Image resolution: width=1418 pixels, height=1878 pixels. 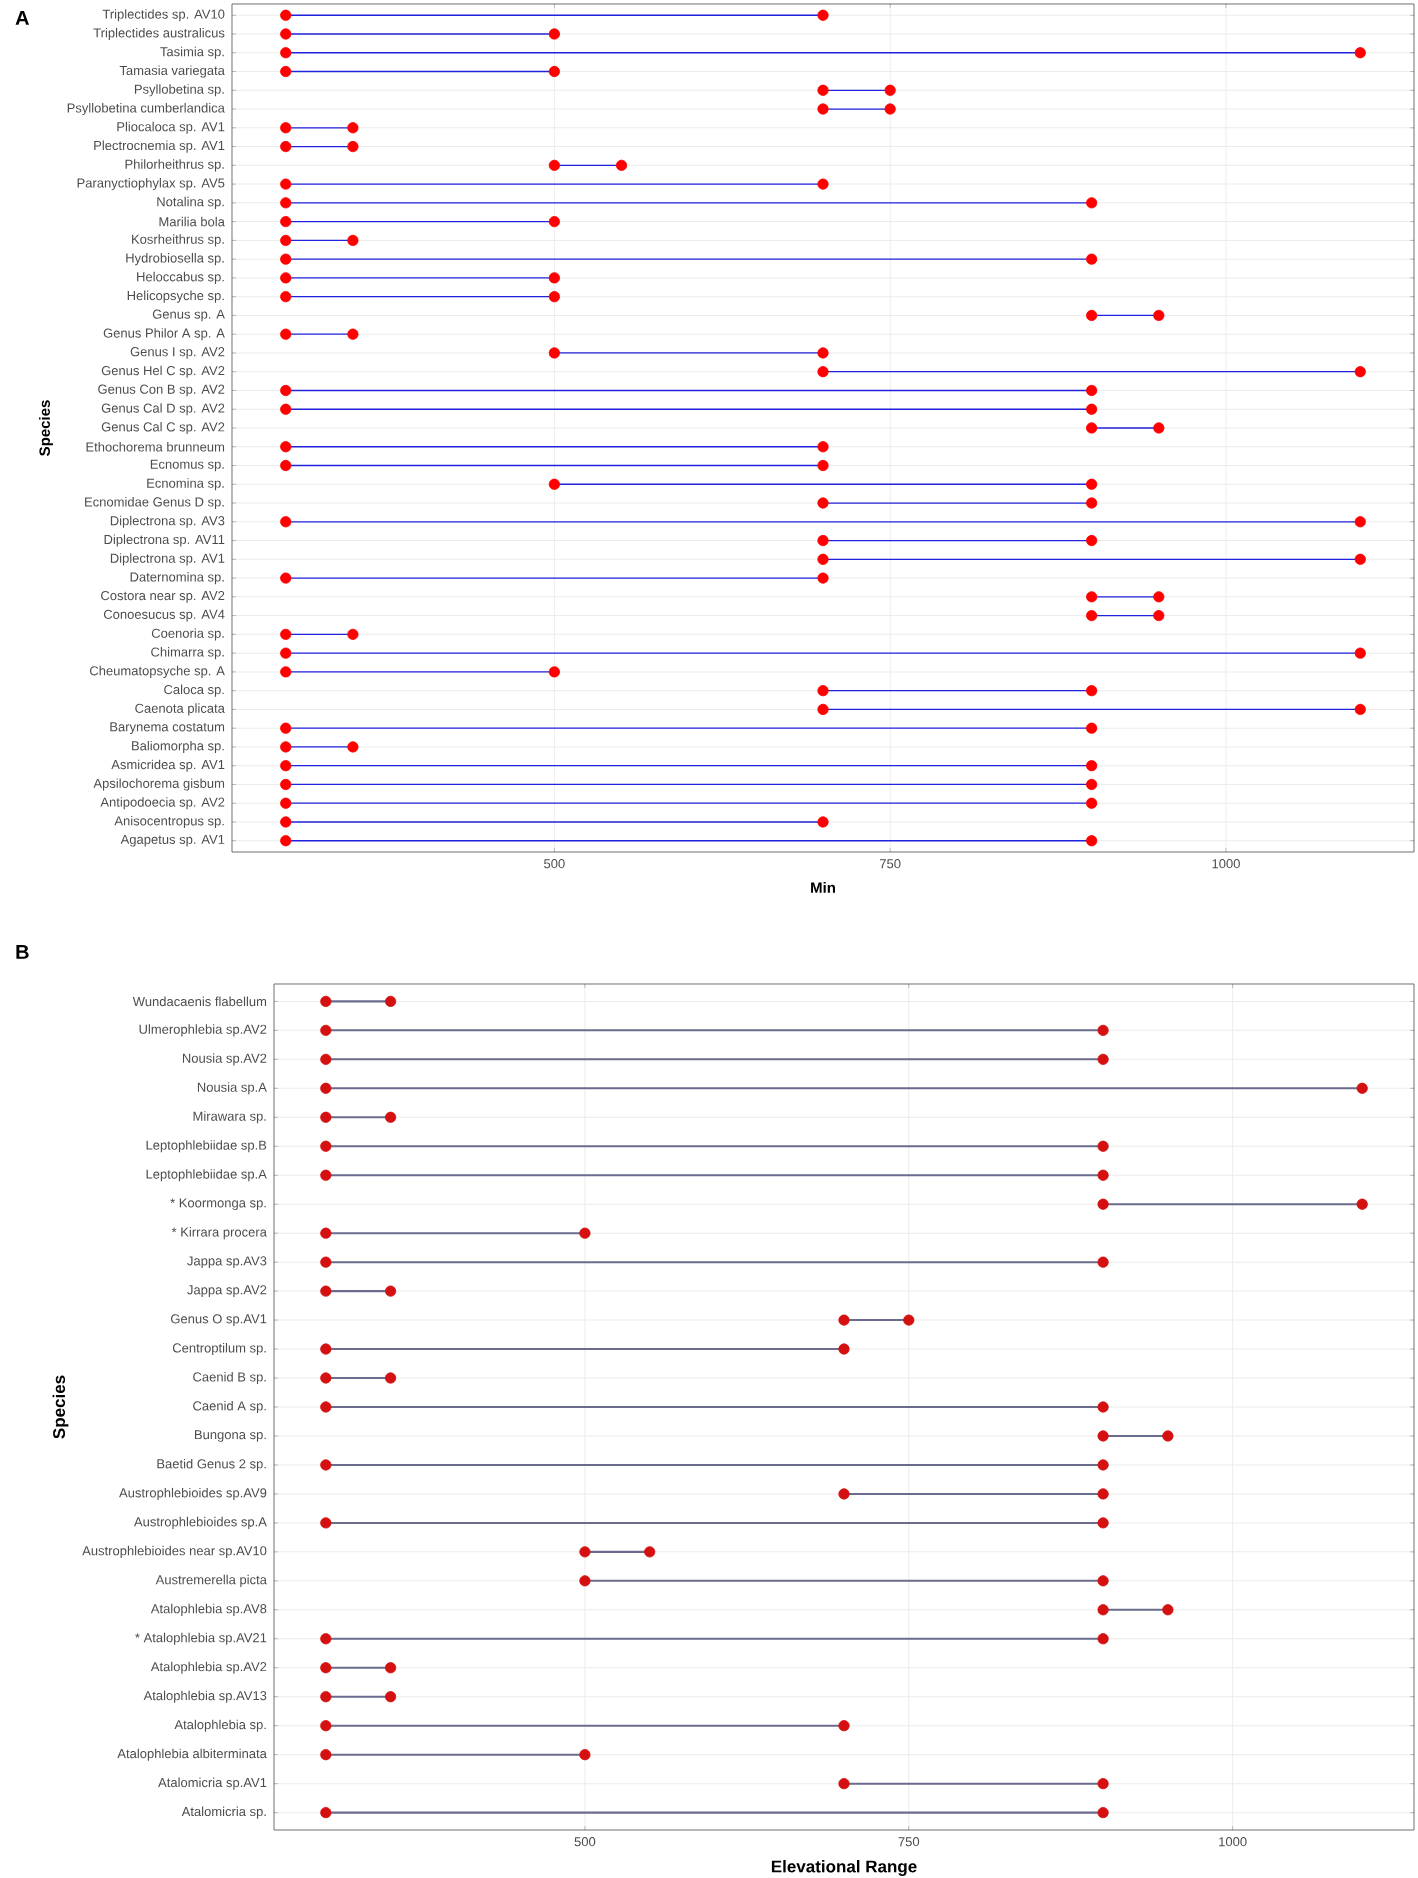 What do you see at coordinates (60, 1407) in the screenshot?
I see `y-axis-title: Species` at bounding box center [60, 1407].